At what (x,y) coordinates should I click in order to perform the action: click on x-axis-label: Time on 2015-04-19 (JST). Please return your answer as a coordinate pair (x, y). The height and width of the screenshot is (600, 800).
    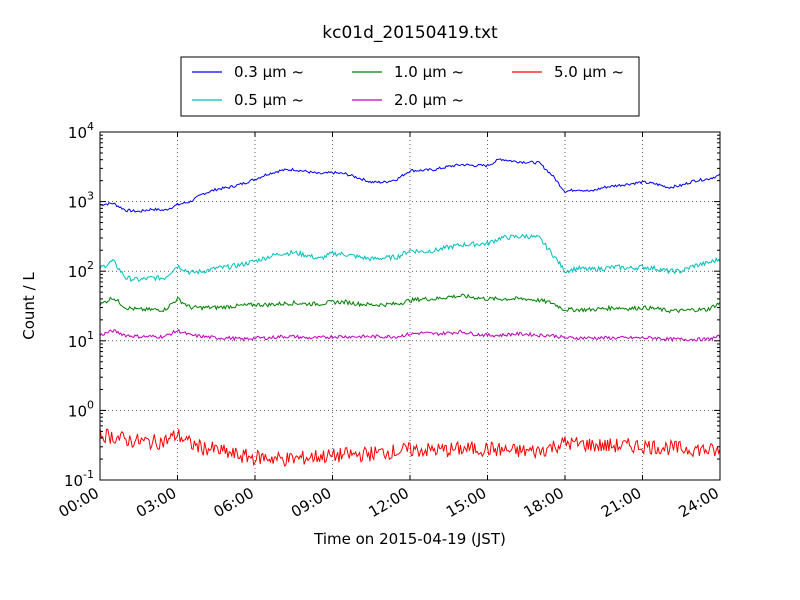
    Looking at the image, I should click on (409, 539).